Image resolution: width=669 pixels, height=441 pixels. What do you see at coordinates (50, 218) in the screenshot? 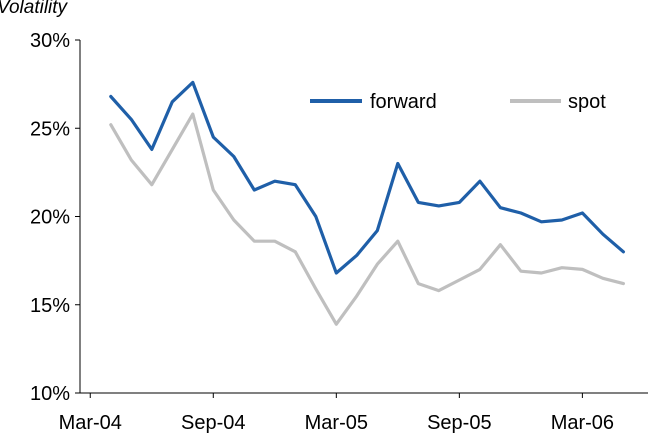
I see `y-tick-label: 20%` at bounding box center [50, 218].